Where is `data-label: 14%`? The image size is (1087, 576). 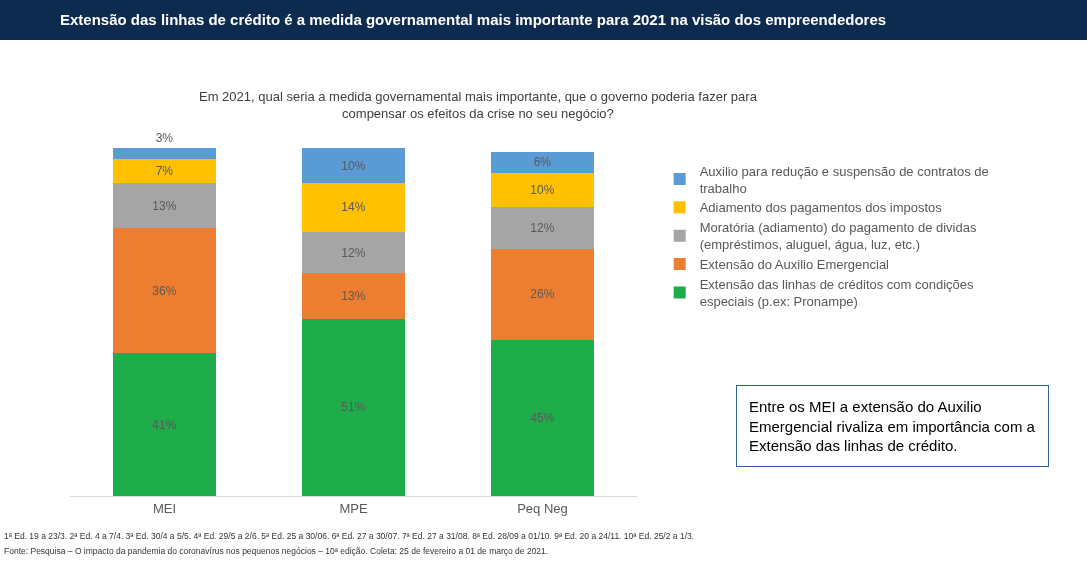 data-label: 14% is located at coordinates (353, 207).